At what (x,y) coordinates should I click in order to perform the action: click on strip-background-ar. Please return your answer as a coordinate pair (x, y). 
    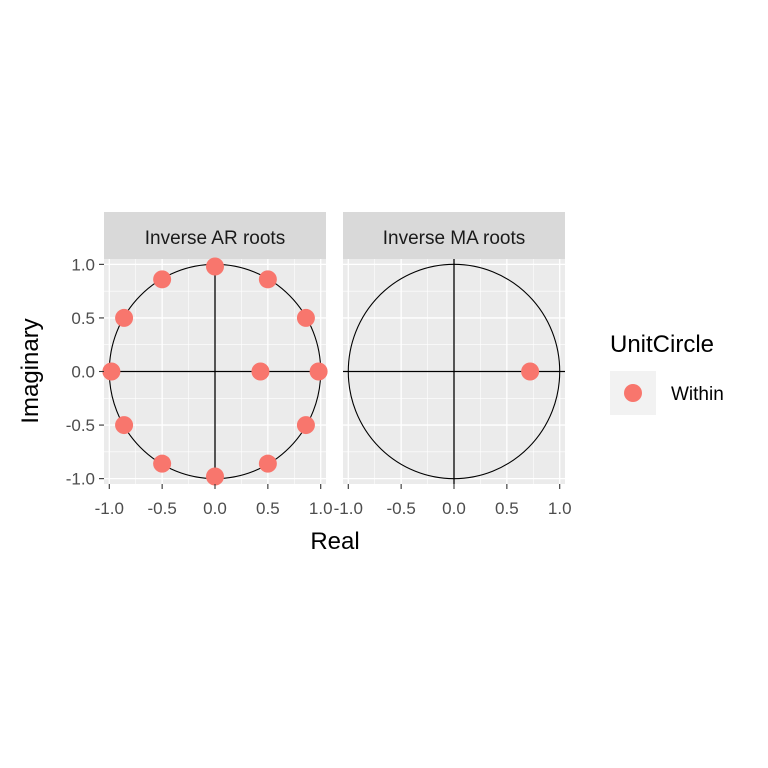
    Looking at the image, I should click on (215, 235).